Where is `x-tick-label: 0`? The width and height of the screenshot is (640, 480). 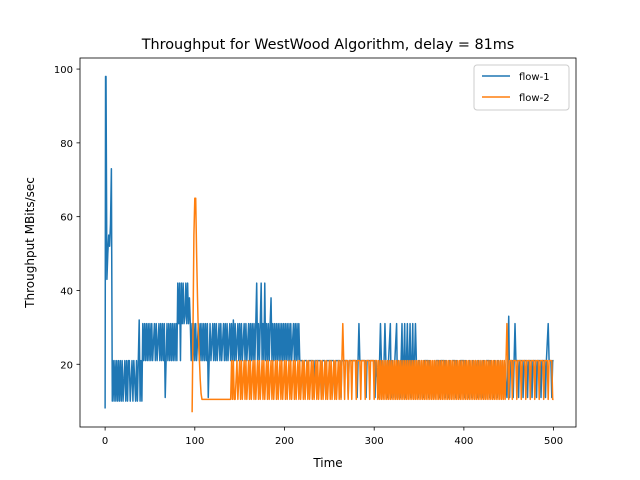
x-tick-label: 0 is located at coordinates (105, 441).